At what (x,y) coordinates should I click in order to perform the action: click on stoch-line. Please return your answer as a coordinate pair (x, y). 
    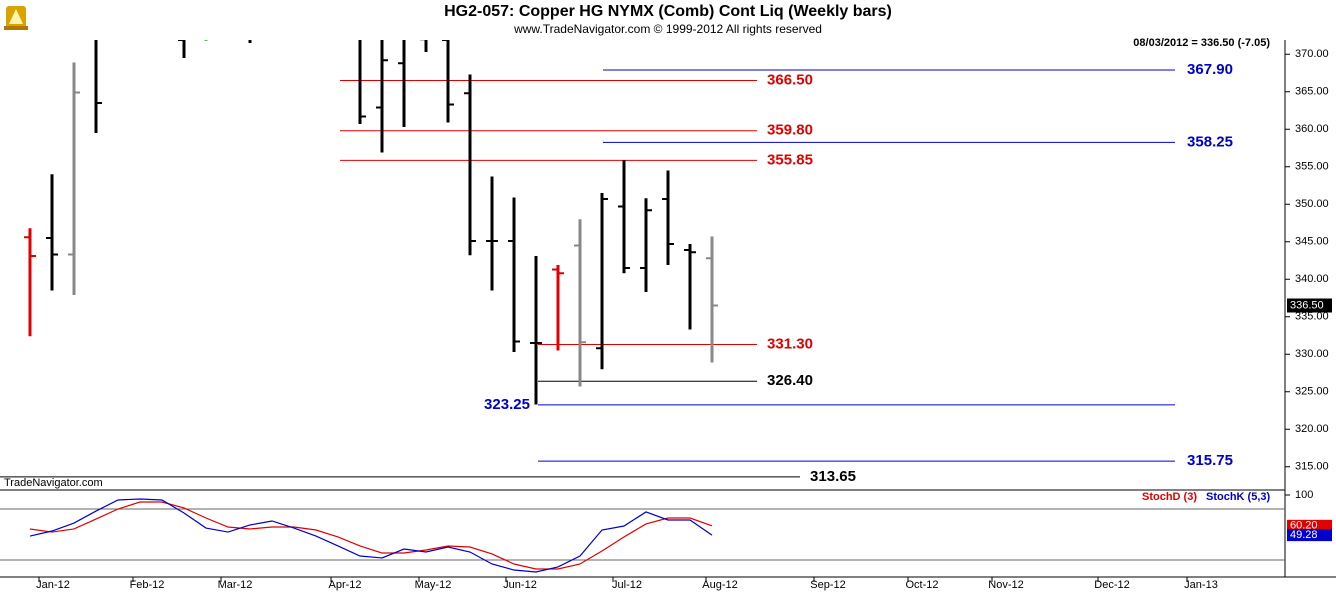
    Looking at the image, I should click on (371, 535).